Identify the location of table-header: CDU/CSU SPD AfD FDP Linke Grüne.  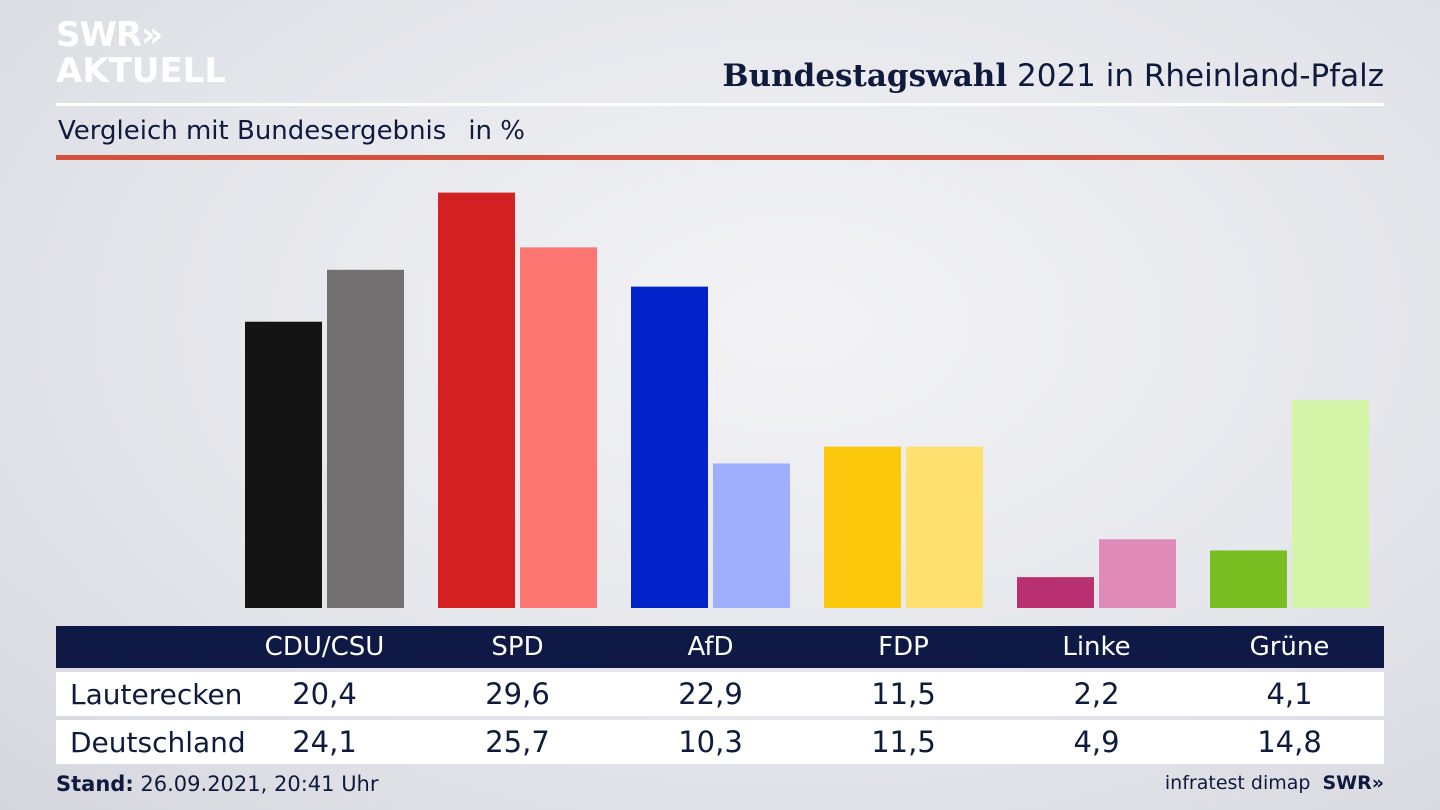
(720, 647).